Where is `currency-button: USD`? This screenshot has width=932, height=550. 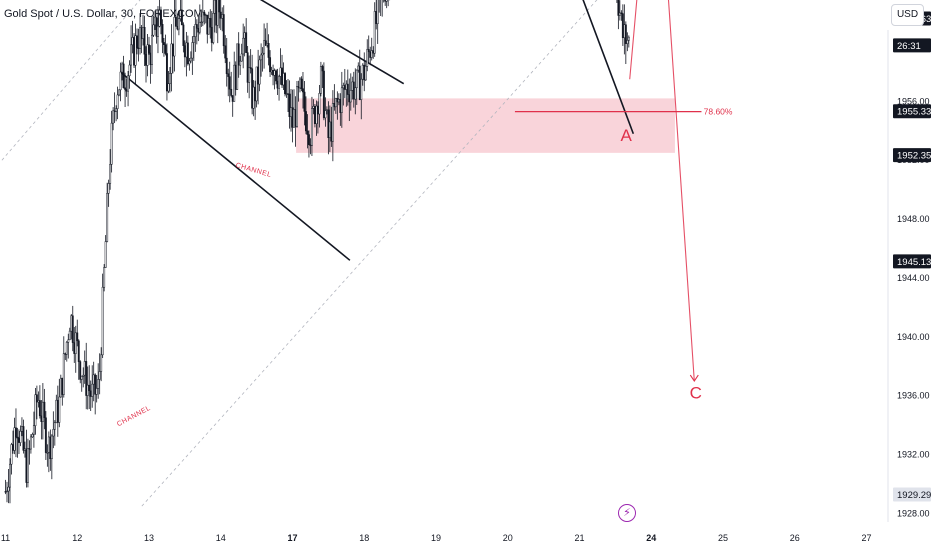 currency-button: USD is located at coordinates (907, 15).